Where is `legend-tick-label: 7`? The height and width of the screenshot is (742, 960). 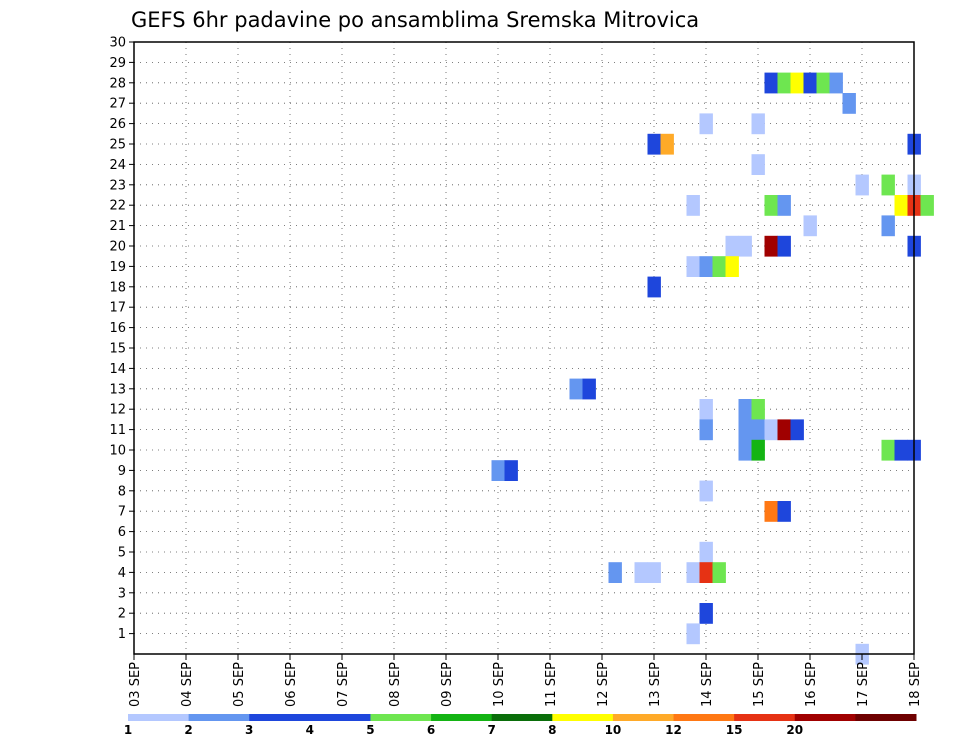 legend-tick-label: 7 is located at coordinates (492, 730).